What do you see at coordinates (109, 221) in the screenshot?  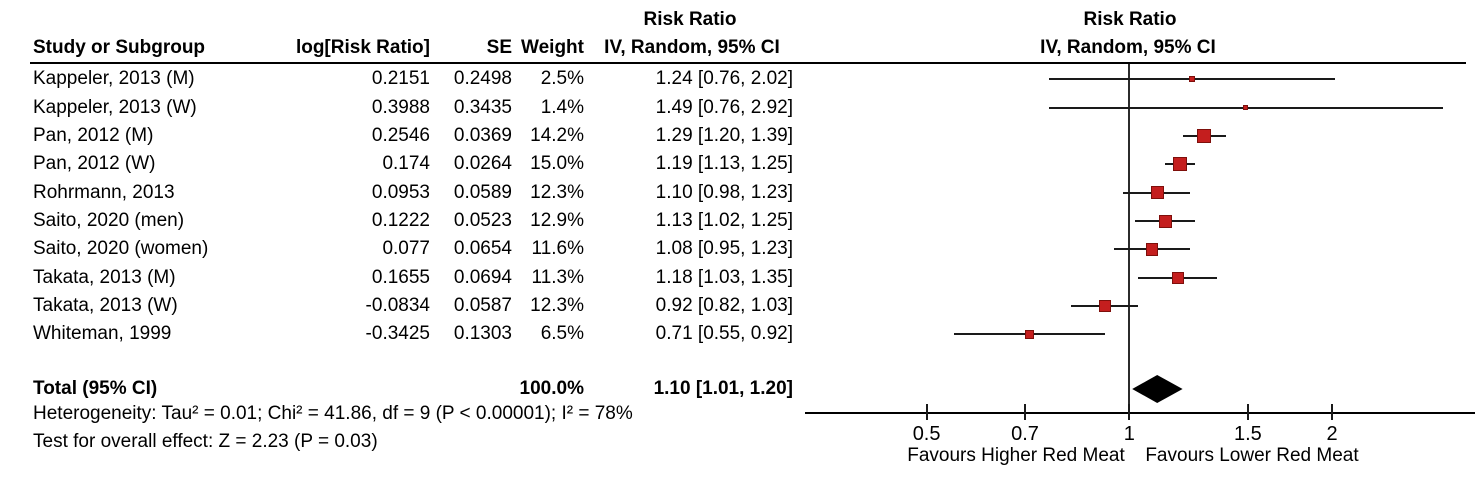 I see `study-name: Saito, 2020 (men)` at bounding box center [109, 221].